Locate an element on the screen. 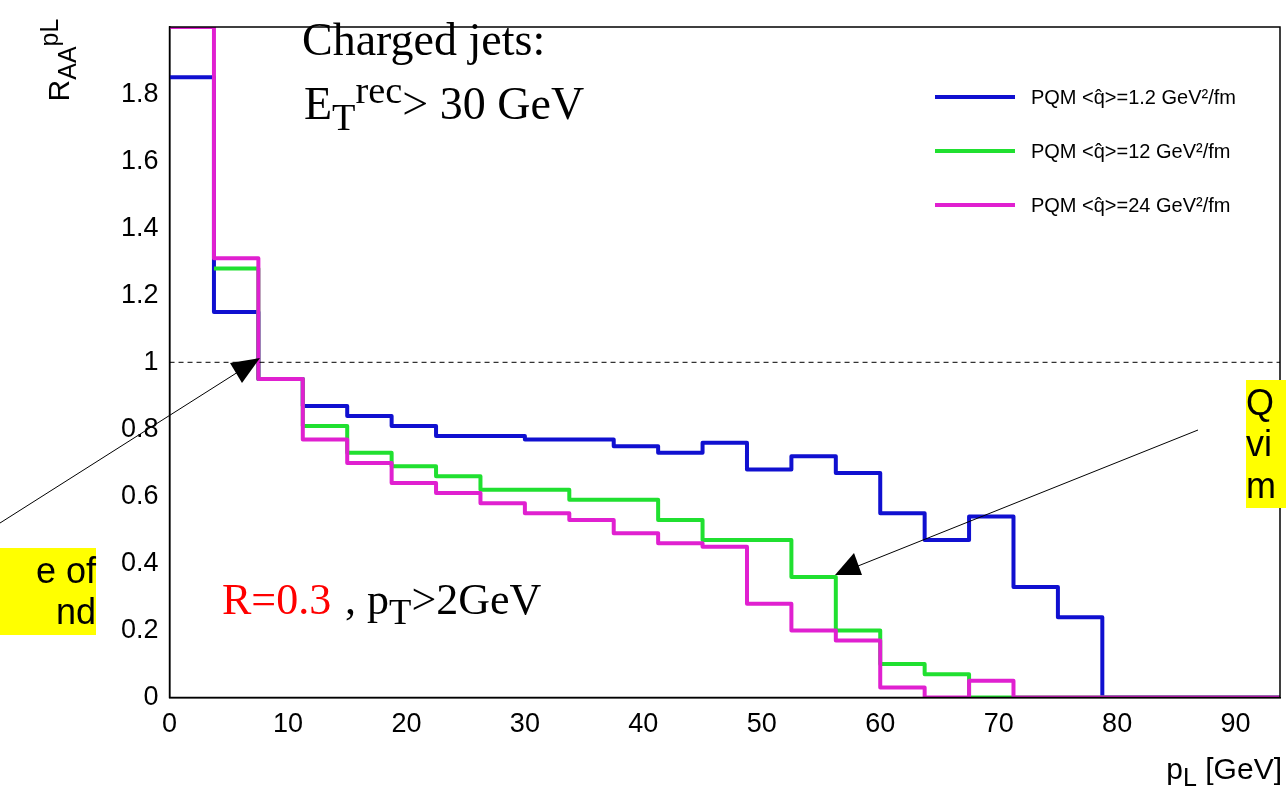  legend-label: PQM <q̂>=24 GeV²/fm is located at coordinates (1130, 205).